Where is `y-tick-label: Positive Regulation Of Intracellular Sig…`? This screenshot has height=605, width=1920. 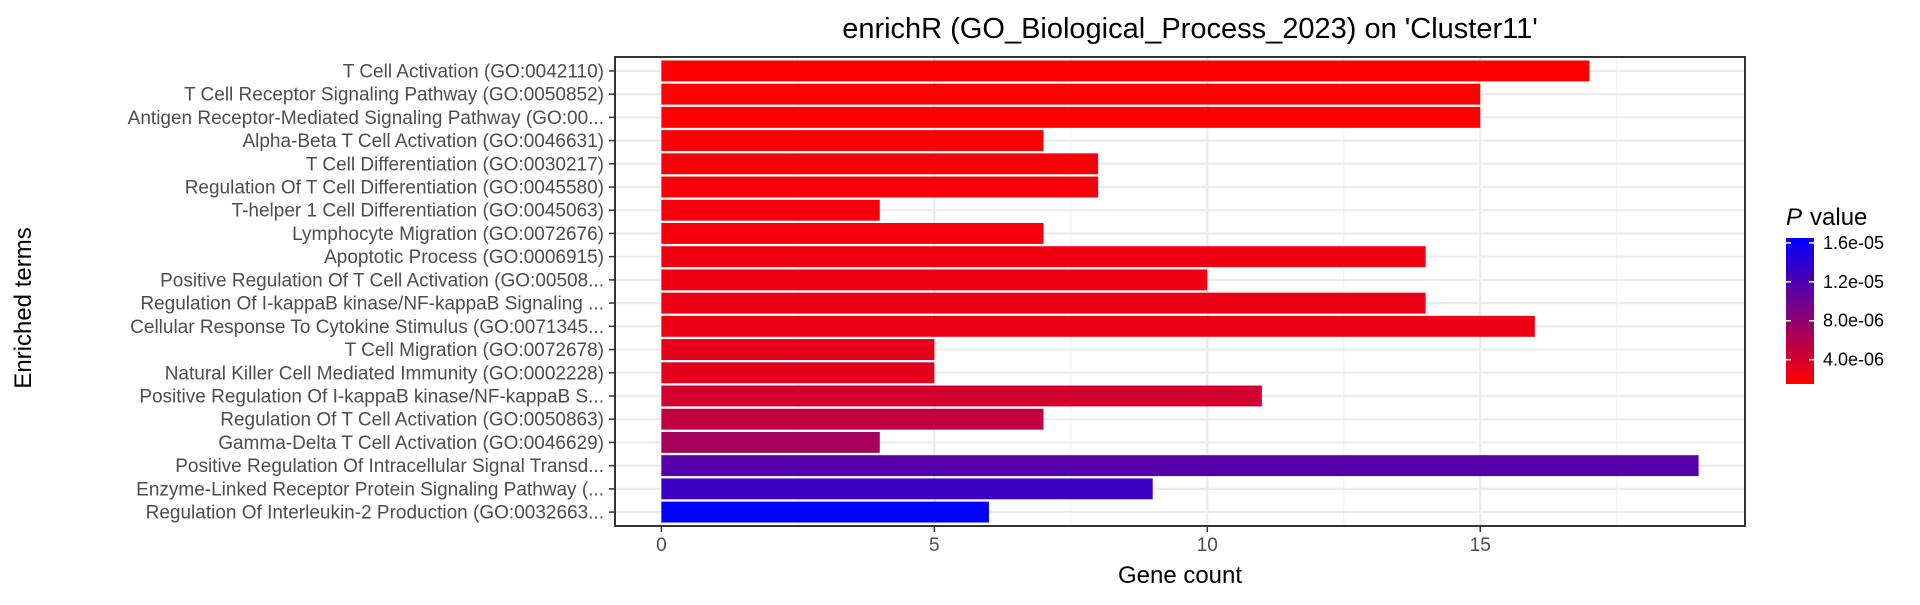
y-tick-label: Positive Regulation Of Intracellular Sig… is located at coordinates (389, 466).